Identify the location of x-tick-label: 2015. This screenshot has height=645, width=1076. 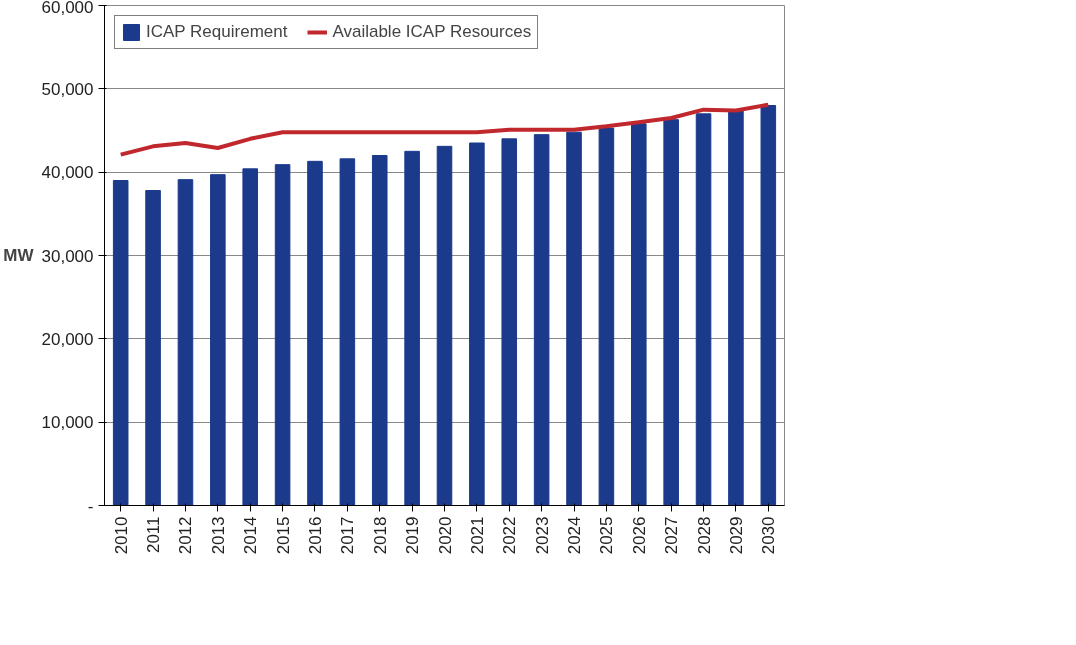
(283, 535).